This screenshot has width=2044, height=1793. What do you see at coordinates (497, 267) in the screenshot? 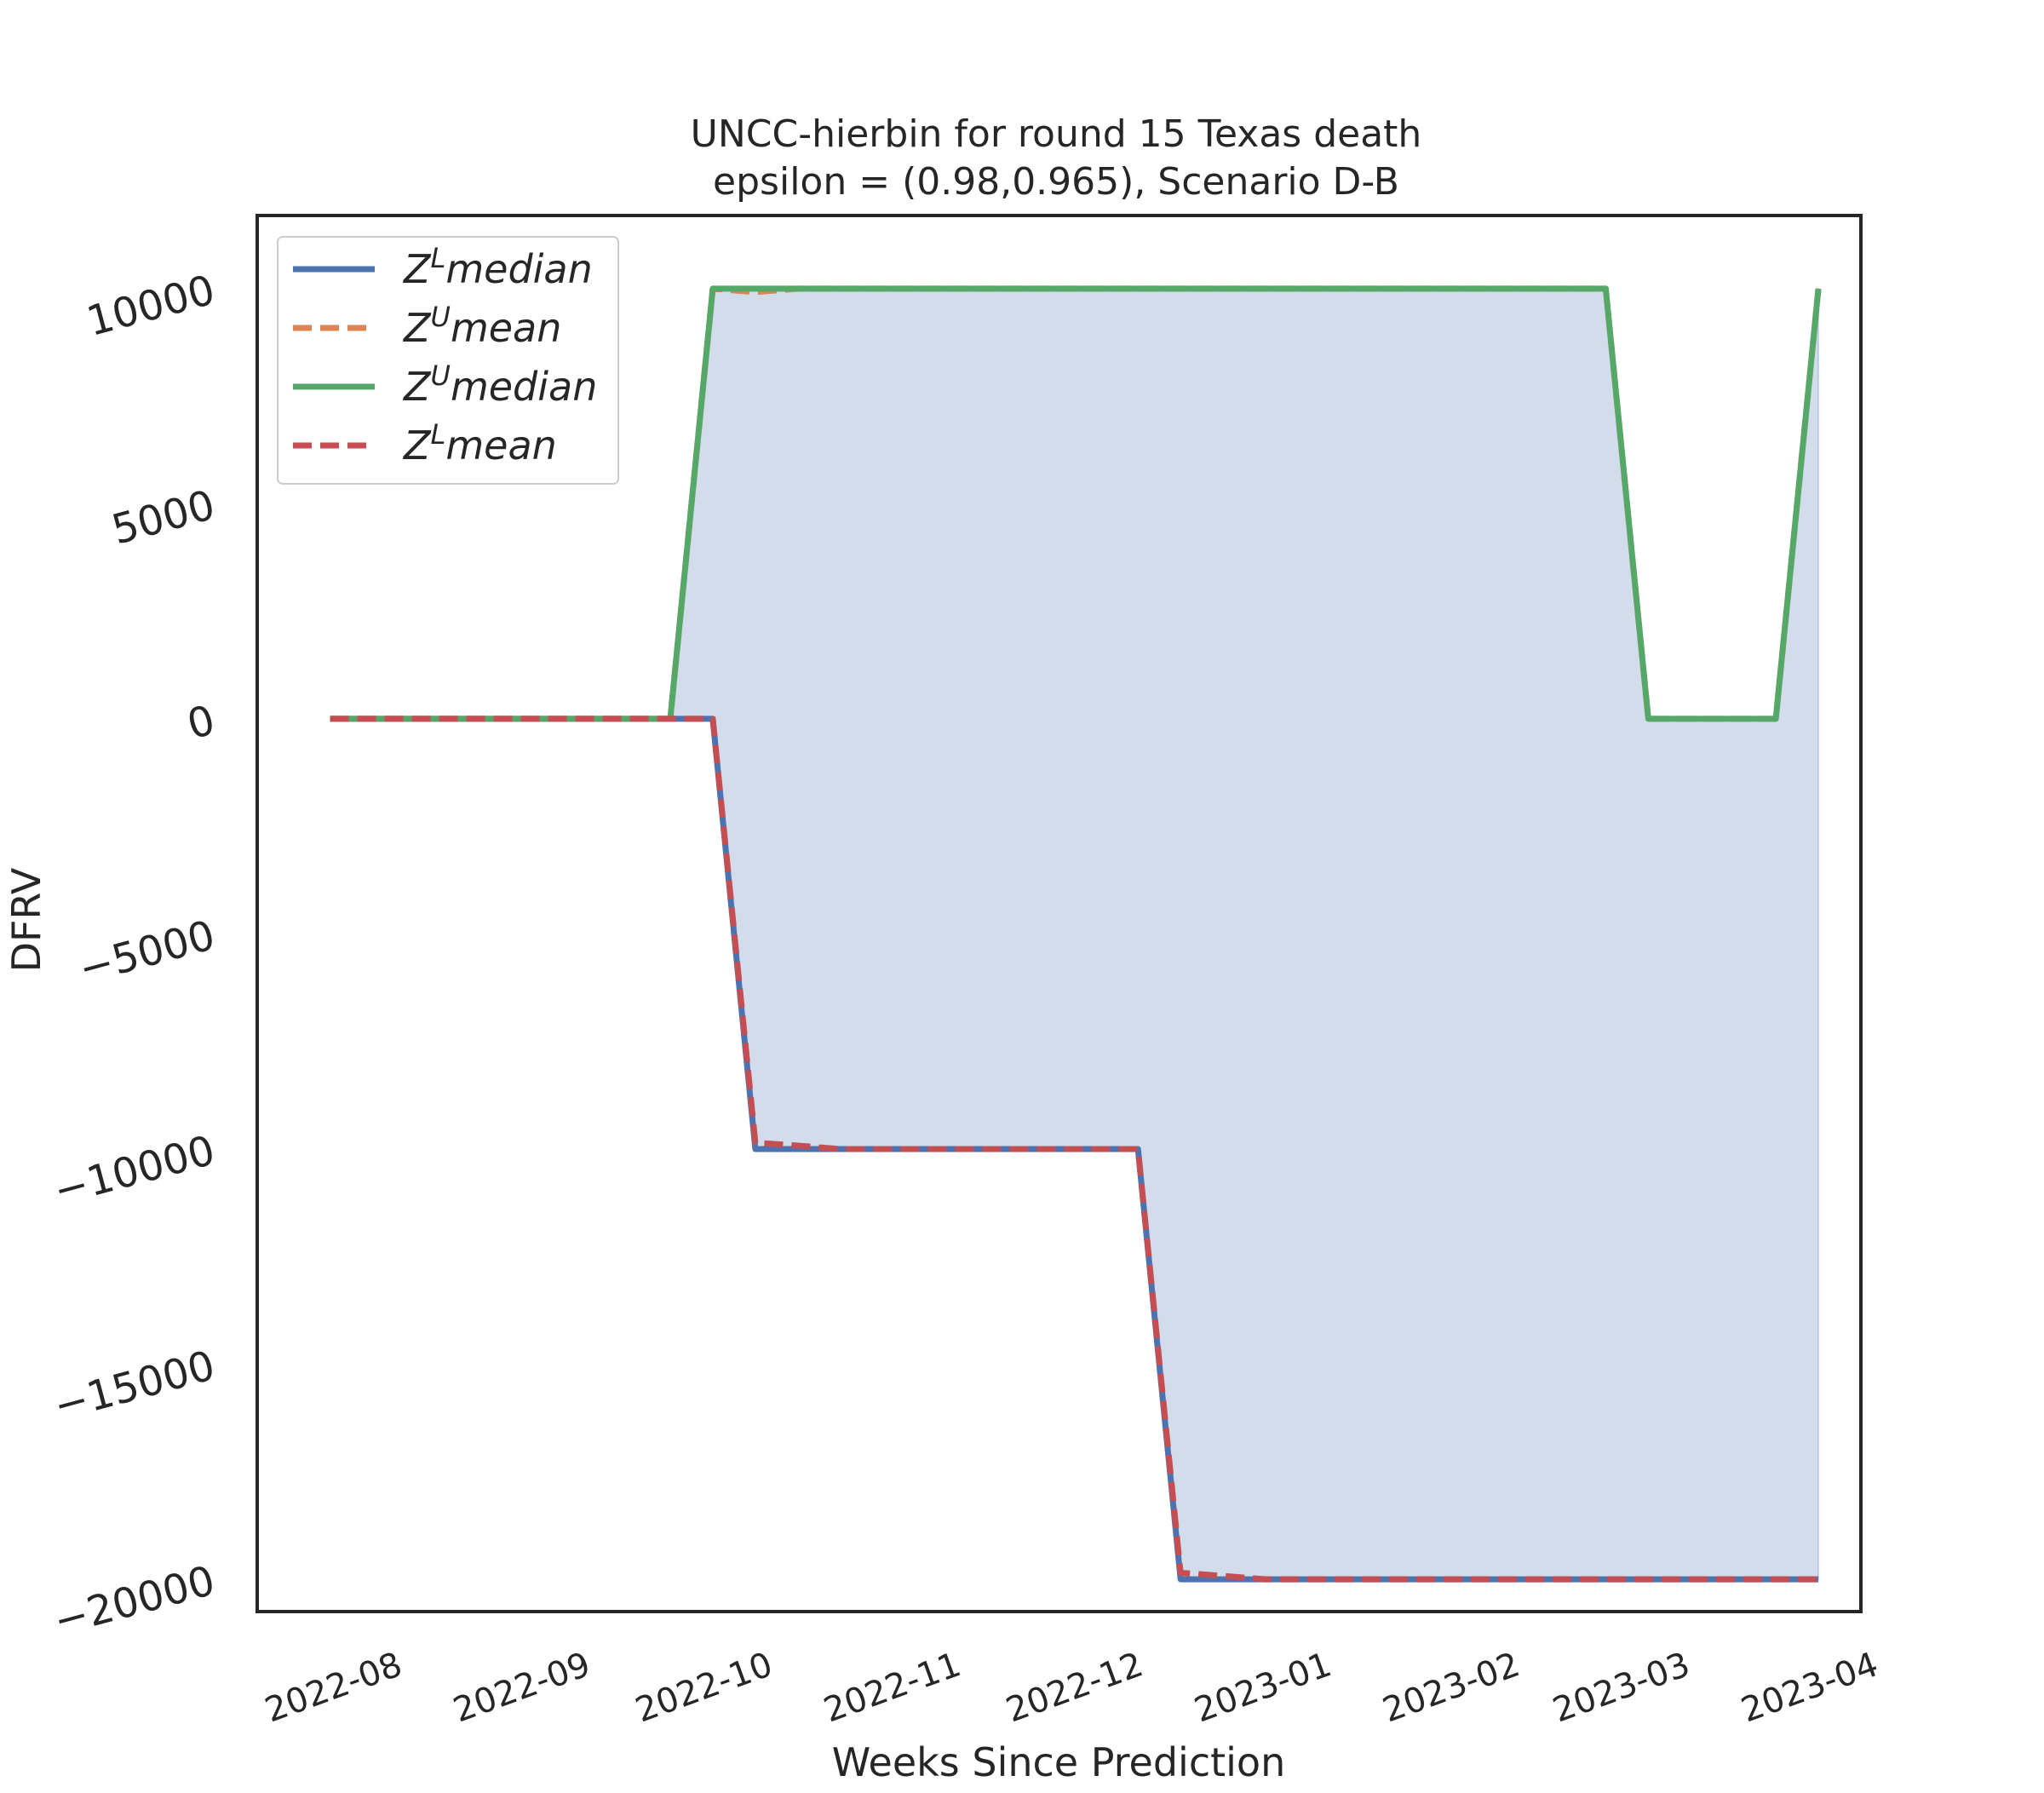
I see `legend-label: ZLmedian` at bounding box center [497, 267].